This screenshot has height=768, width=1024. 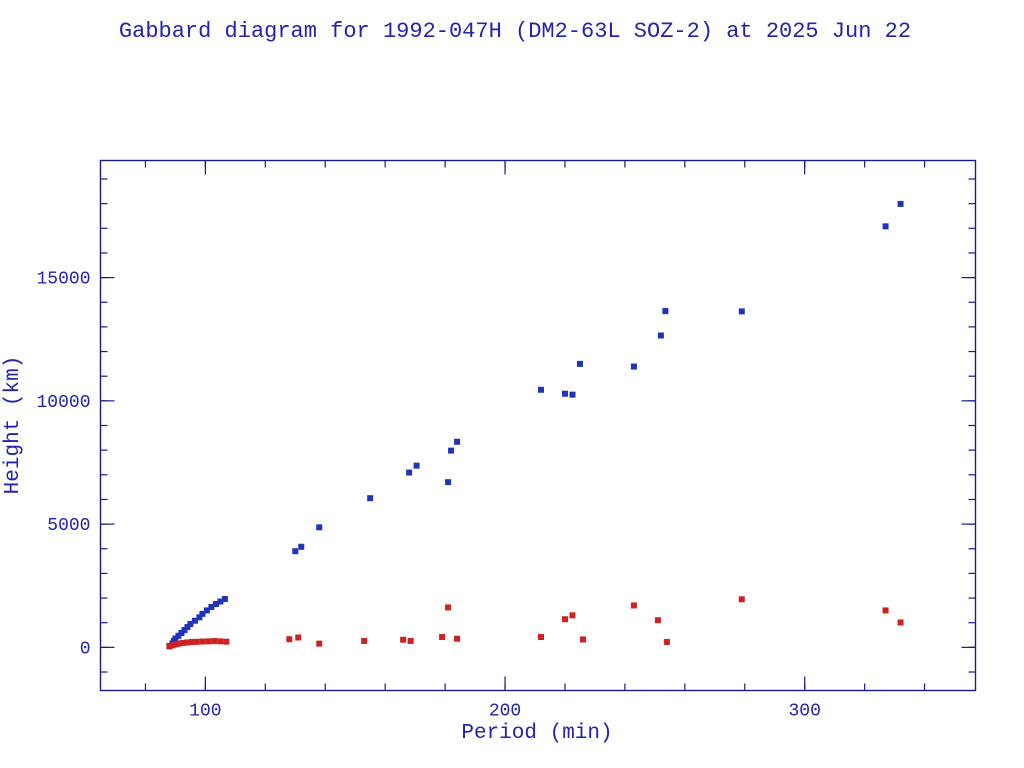 What do you see at coordinates (505, 712) in the screenshot?
I see `x-tick-label: 200` at bounding box center [505, 712].